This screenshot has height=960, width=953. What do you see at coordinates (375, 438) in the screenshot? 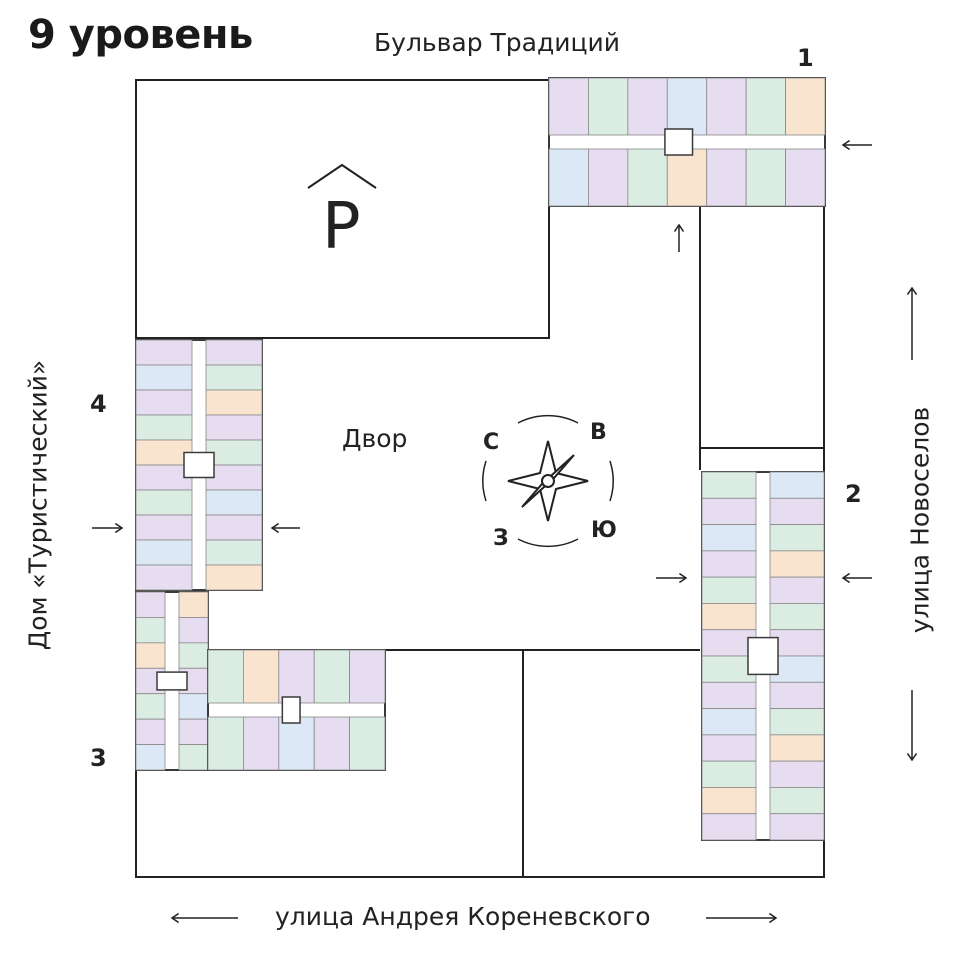
I see `yard-label: Двор` at bounding box center [375, 438].